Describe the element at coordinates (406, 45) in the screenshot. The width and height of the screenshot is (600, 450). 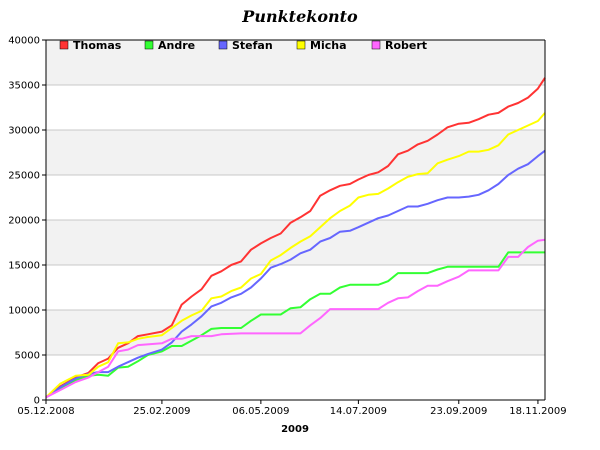
I see `legend-label-robert: Robert` at that location.